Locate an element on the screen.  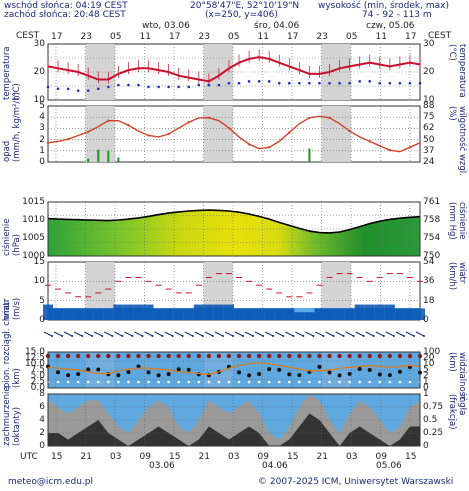
precip-left-tick: 4 is located at coordinates (42, 117).